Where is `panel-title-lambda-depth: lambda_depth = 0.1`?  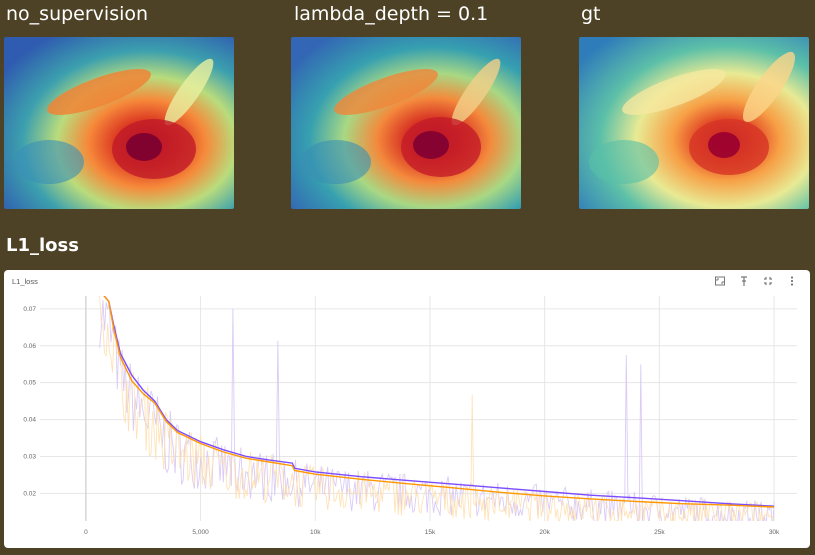 panel-title-lambda-depth: lambda_depth = 0.1 is located at coordinates (391, 14).